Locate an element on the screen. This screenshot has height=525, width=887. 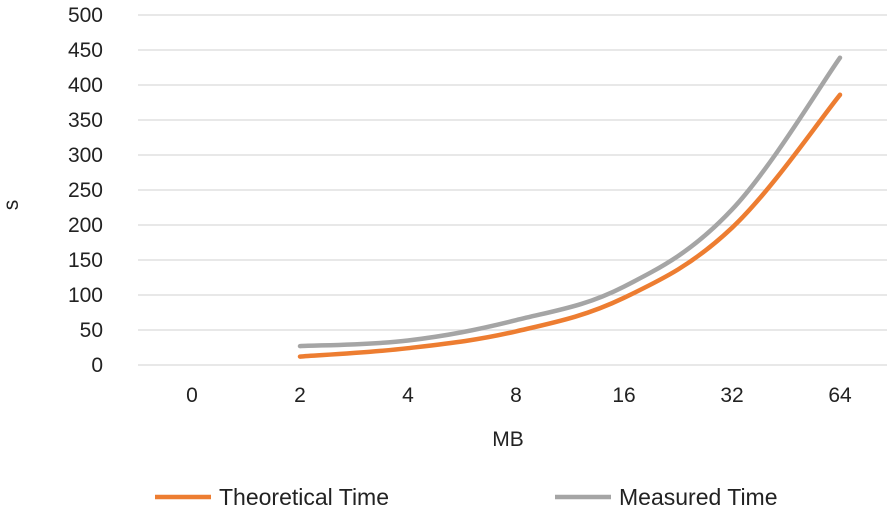
legend-label-measured-time: Measured Time is located at coordinates (698, 497).